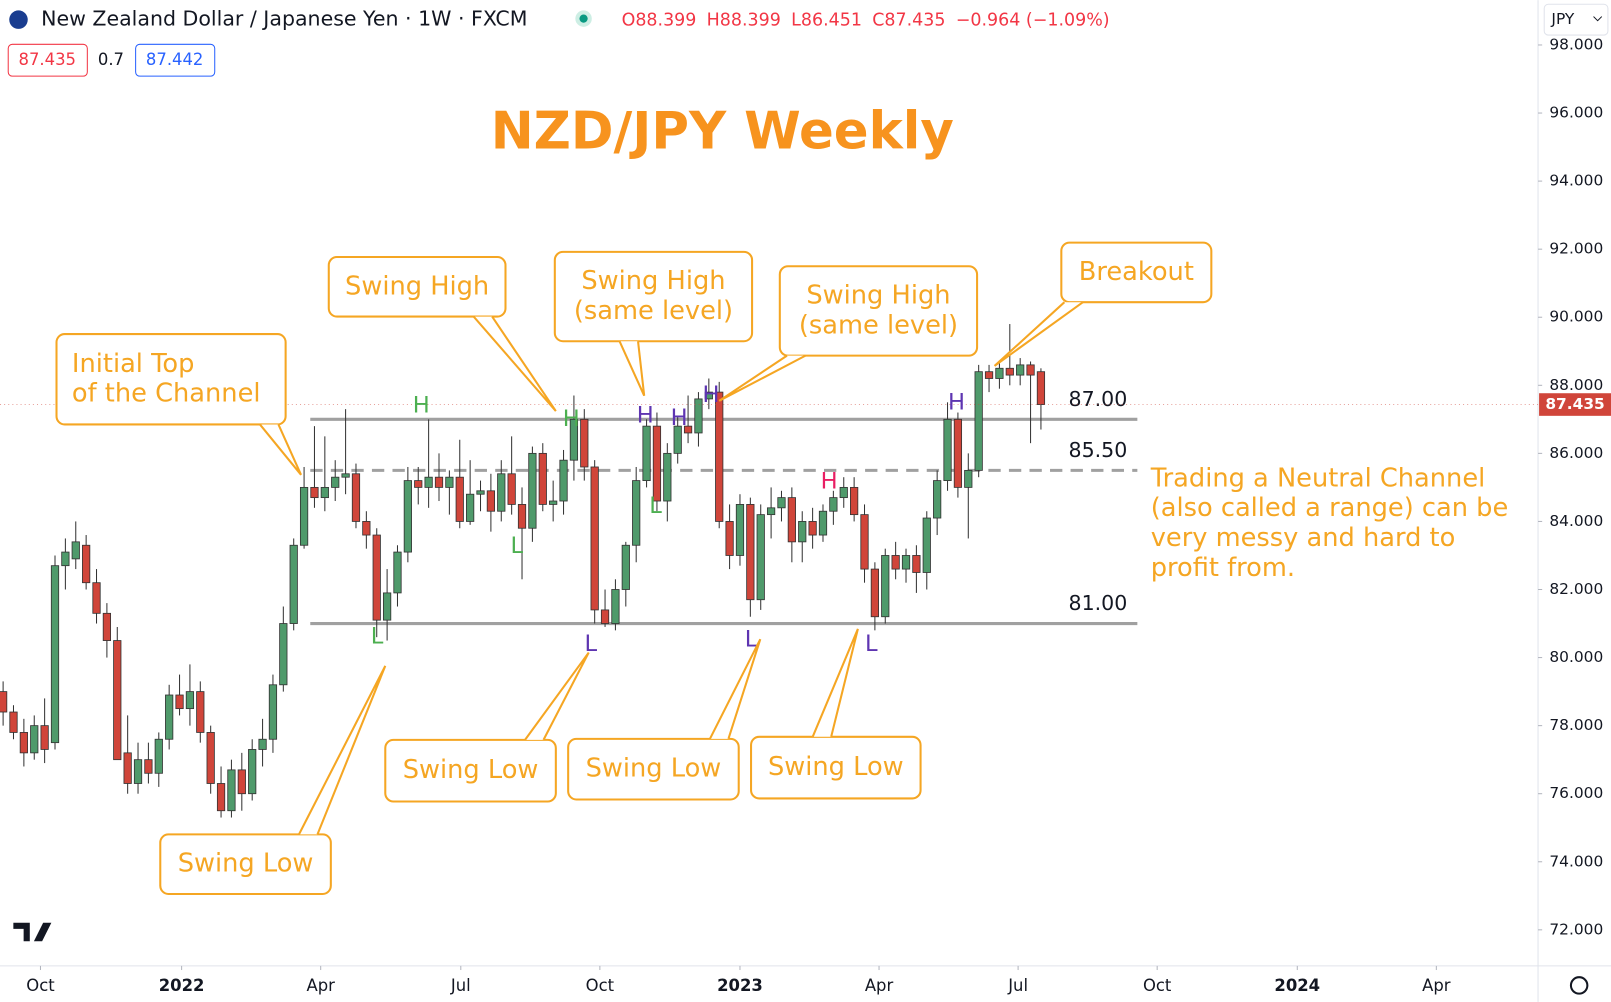 The height and width of the screenshot is (1002, 1611). What do you see at coordinates (659, 21) in the screenshot?
I see `ohlc-value: O88.399` at bounding box center [659, 21].